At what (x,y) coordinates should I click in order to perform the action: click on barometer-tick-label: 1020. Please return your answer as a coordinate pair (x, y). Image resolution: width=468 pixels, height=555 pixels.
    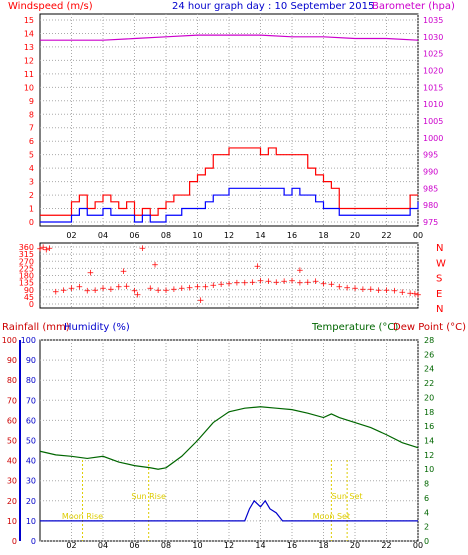
    Looking at the image, I should click on (433, 71).